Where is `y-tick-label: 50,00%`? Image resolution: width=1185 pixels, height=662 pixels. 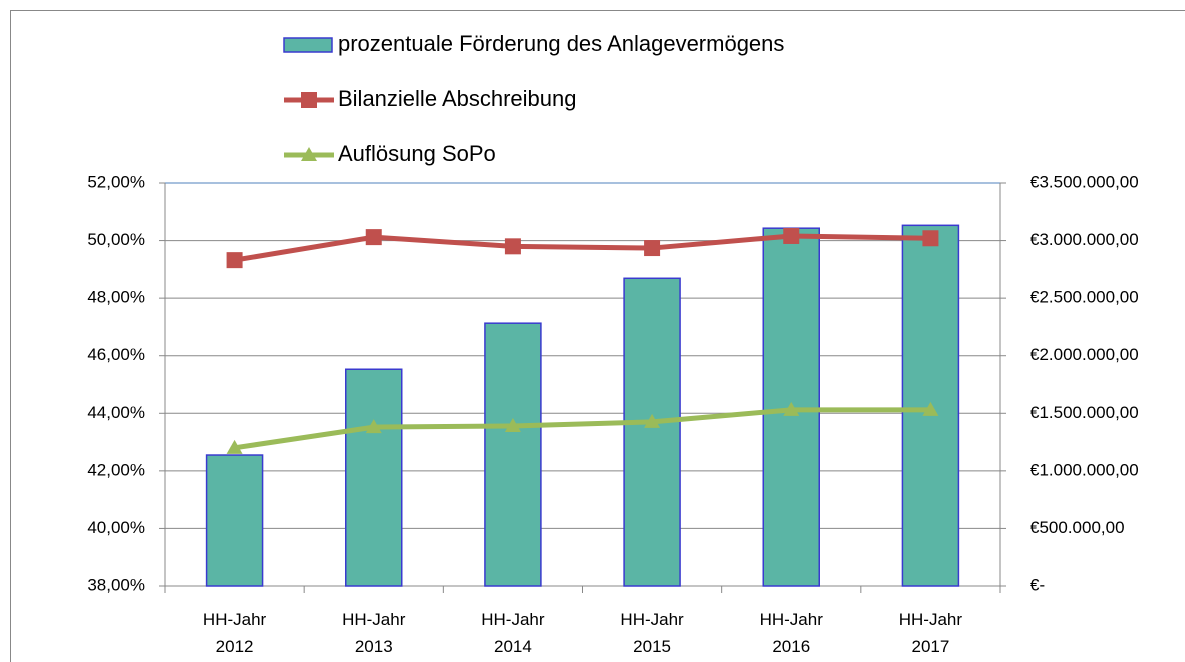
y-tick-label: 50,00% is located at coordinates (116, 239).